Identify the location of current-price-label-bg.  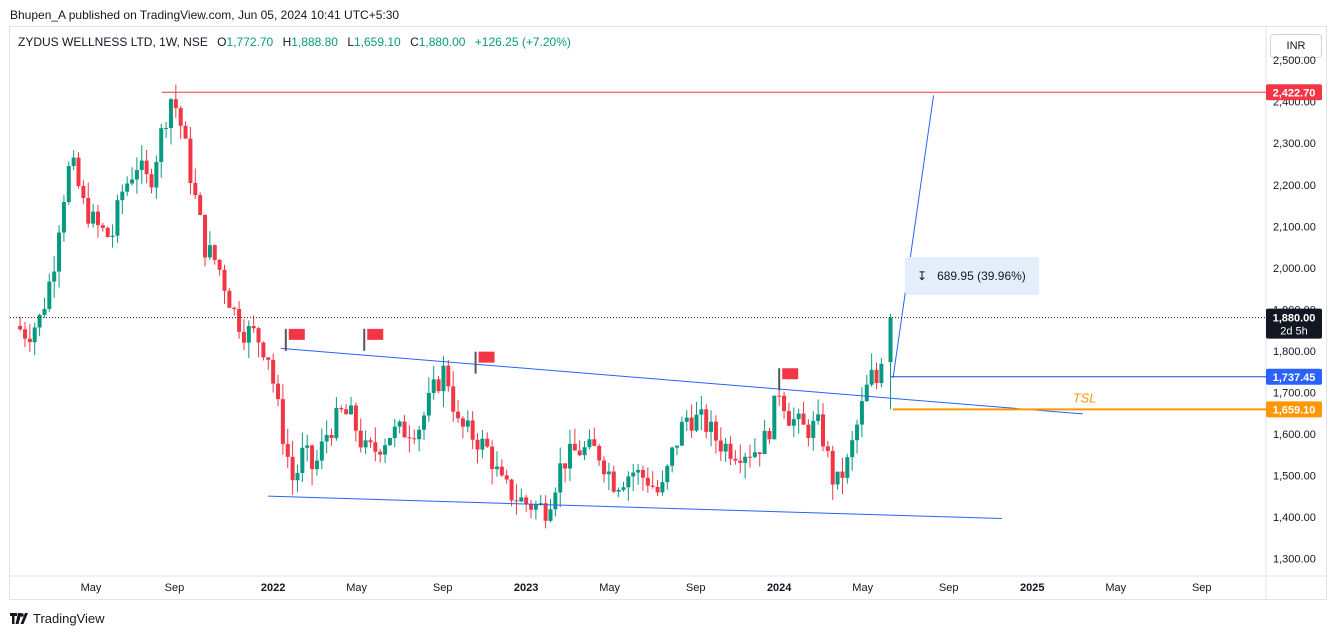
(1294, 323).